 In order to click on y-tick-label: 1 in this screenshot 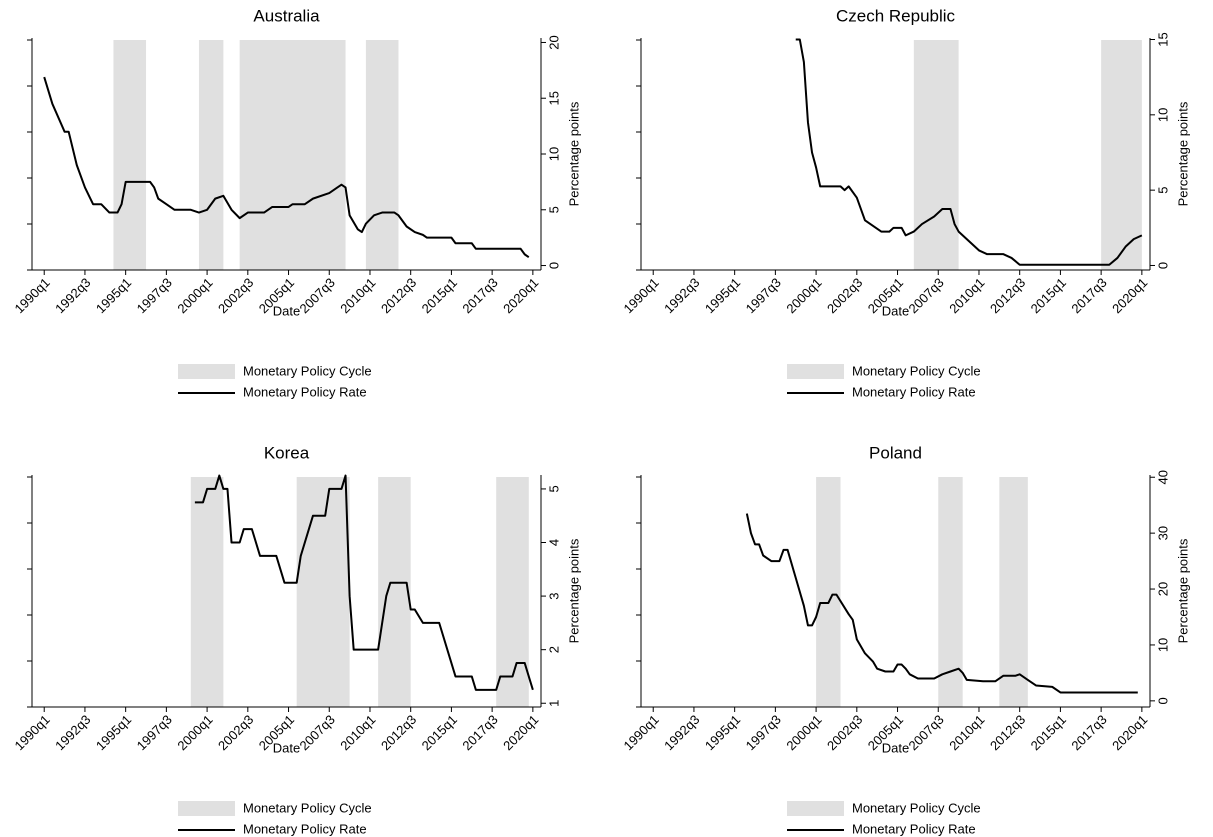, I will do `click(553, 703)`.